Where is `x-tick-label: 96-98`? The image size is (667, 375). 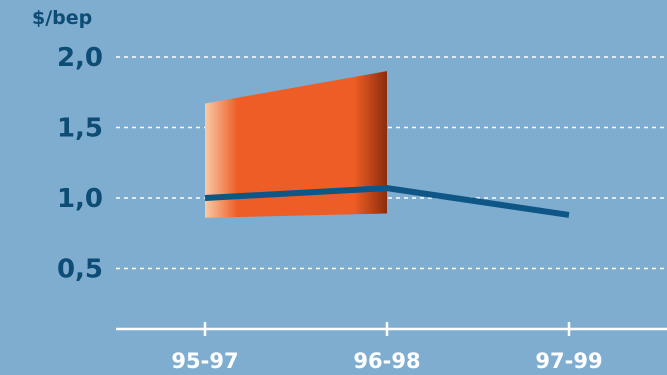 x-tick-label: 96-98 is located at coordinates (386, 361).